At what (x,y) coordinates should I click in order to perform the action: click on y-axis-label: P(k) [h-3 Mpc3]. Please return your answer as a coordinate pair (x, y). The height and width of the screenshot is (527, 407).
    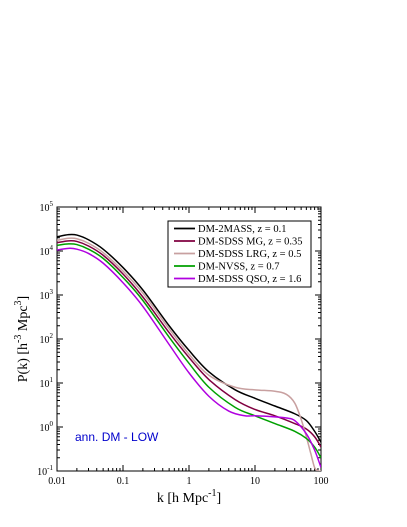
    Looking at the image, I should click on (22, 339).